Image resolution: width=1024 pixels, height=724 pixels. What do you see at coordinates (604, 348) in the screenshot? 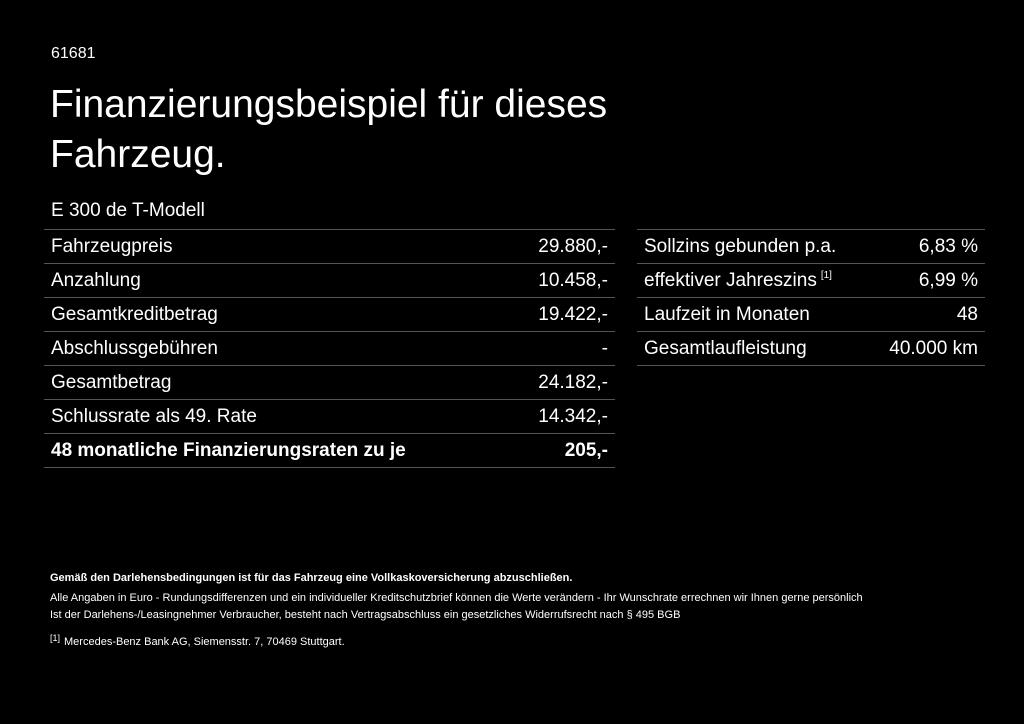
I see `row-value: -` at bounding box center [604, 348].